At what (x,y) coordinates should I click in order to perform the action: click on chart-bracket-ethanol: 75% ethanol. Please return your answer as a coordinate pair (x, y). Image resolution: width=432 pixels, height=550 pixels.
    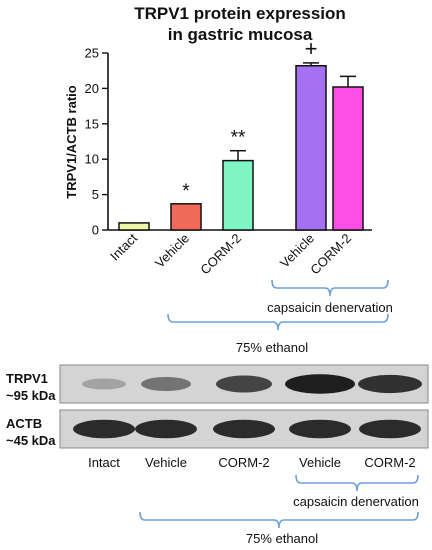
    Looking at the image, I should click on (278, 334).